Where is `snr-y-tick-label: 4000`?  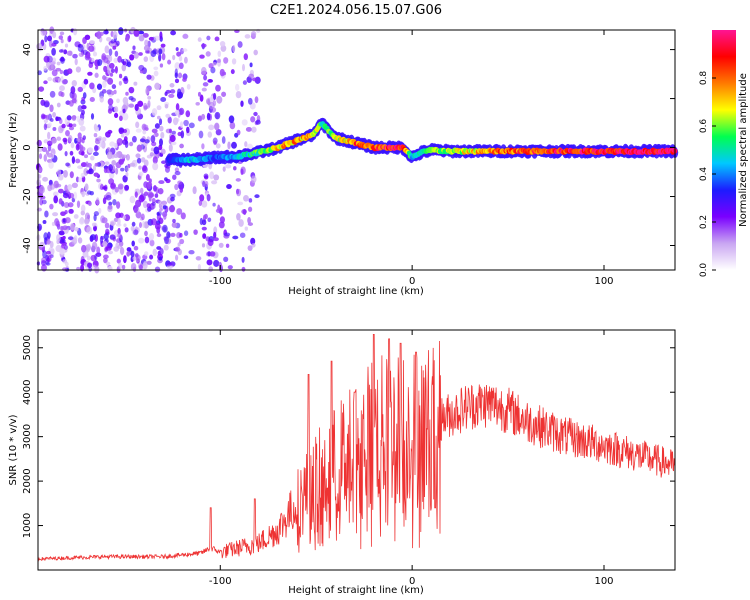
snr-y-tick-label: 4000 is located at coordinates (27, 391).